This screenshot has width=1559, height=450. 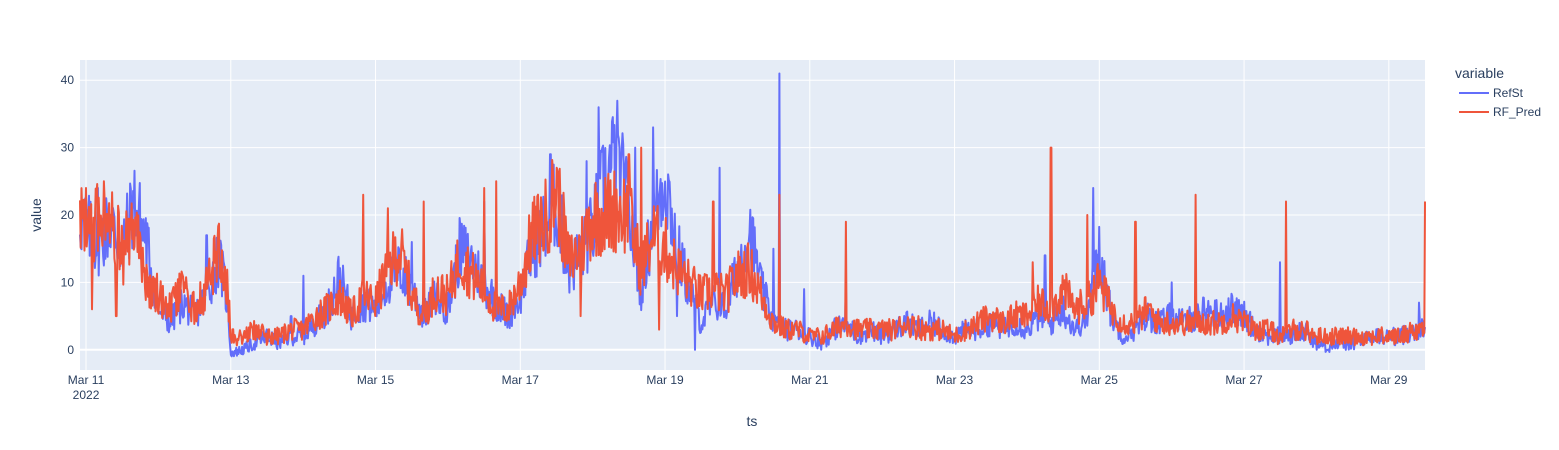 What do you see at coordinates (1479, 73) in the screenshot?
I see `legend-title: variable` at bounding box center [1479, 73].